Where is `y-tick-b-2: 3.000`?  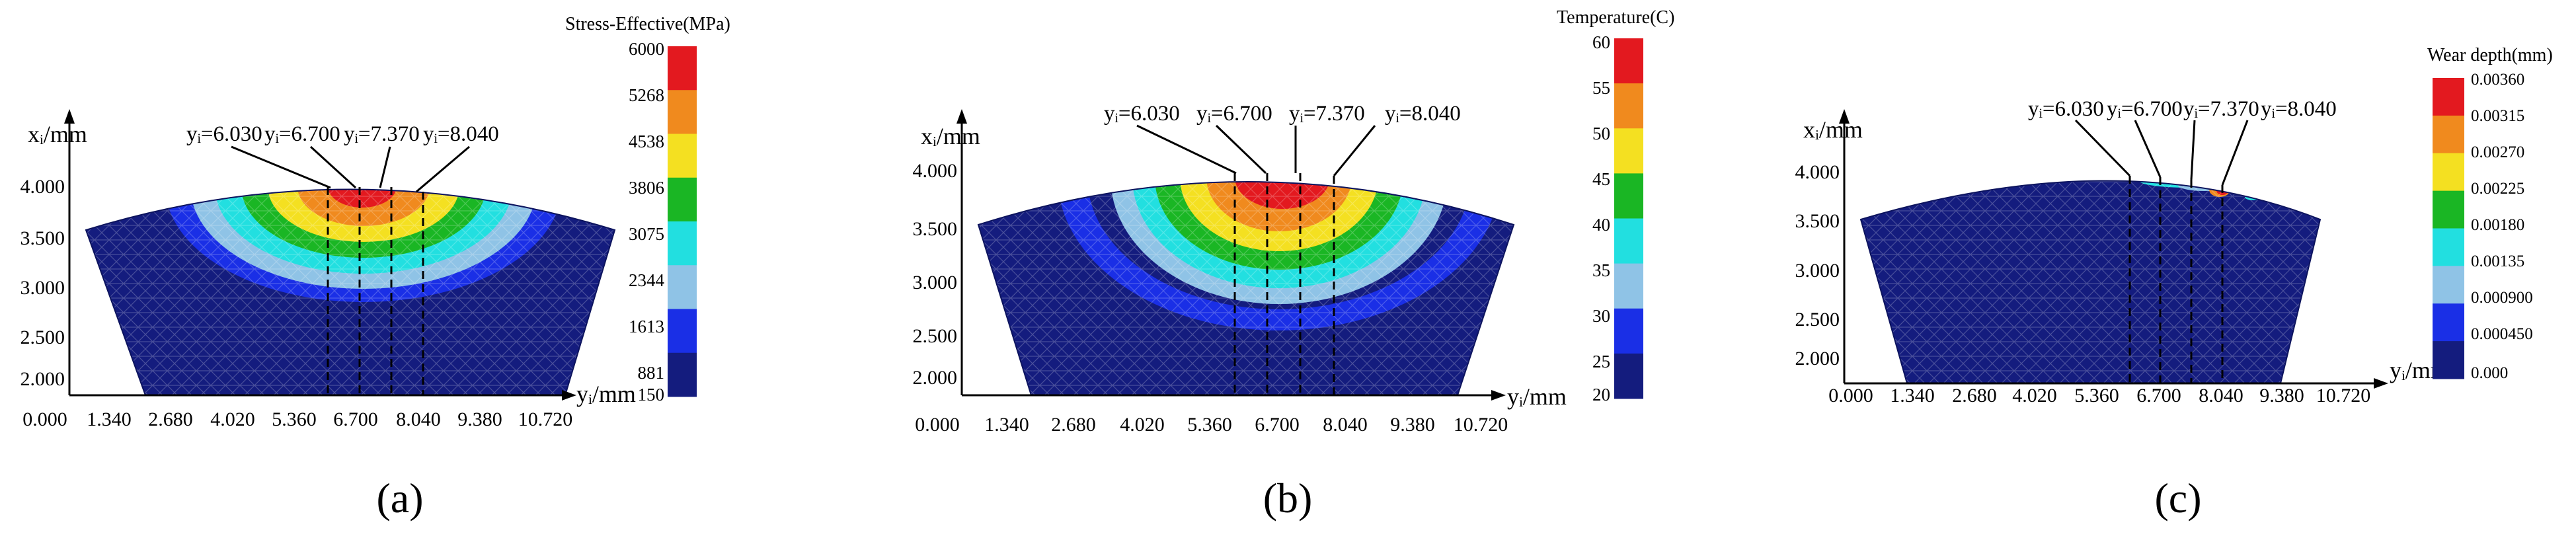
y-tick-b-2: 3.000 is located at coordinates (935, 282).